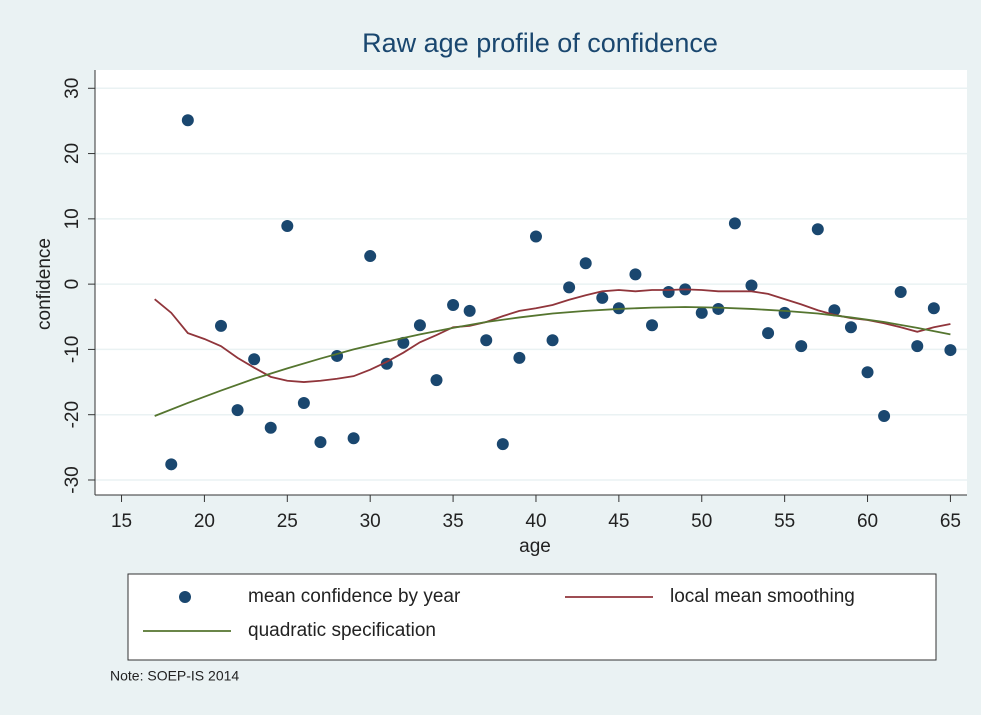 This screenshot has height=715, width=981. Describe the element at coordinates (535, 546) in the screenshot. I see `x-axis-label: age` at that location.